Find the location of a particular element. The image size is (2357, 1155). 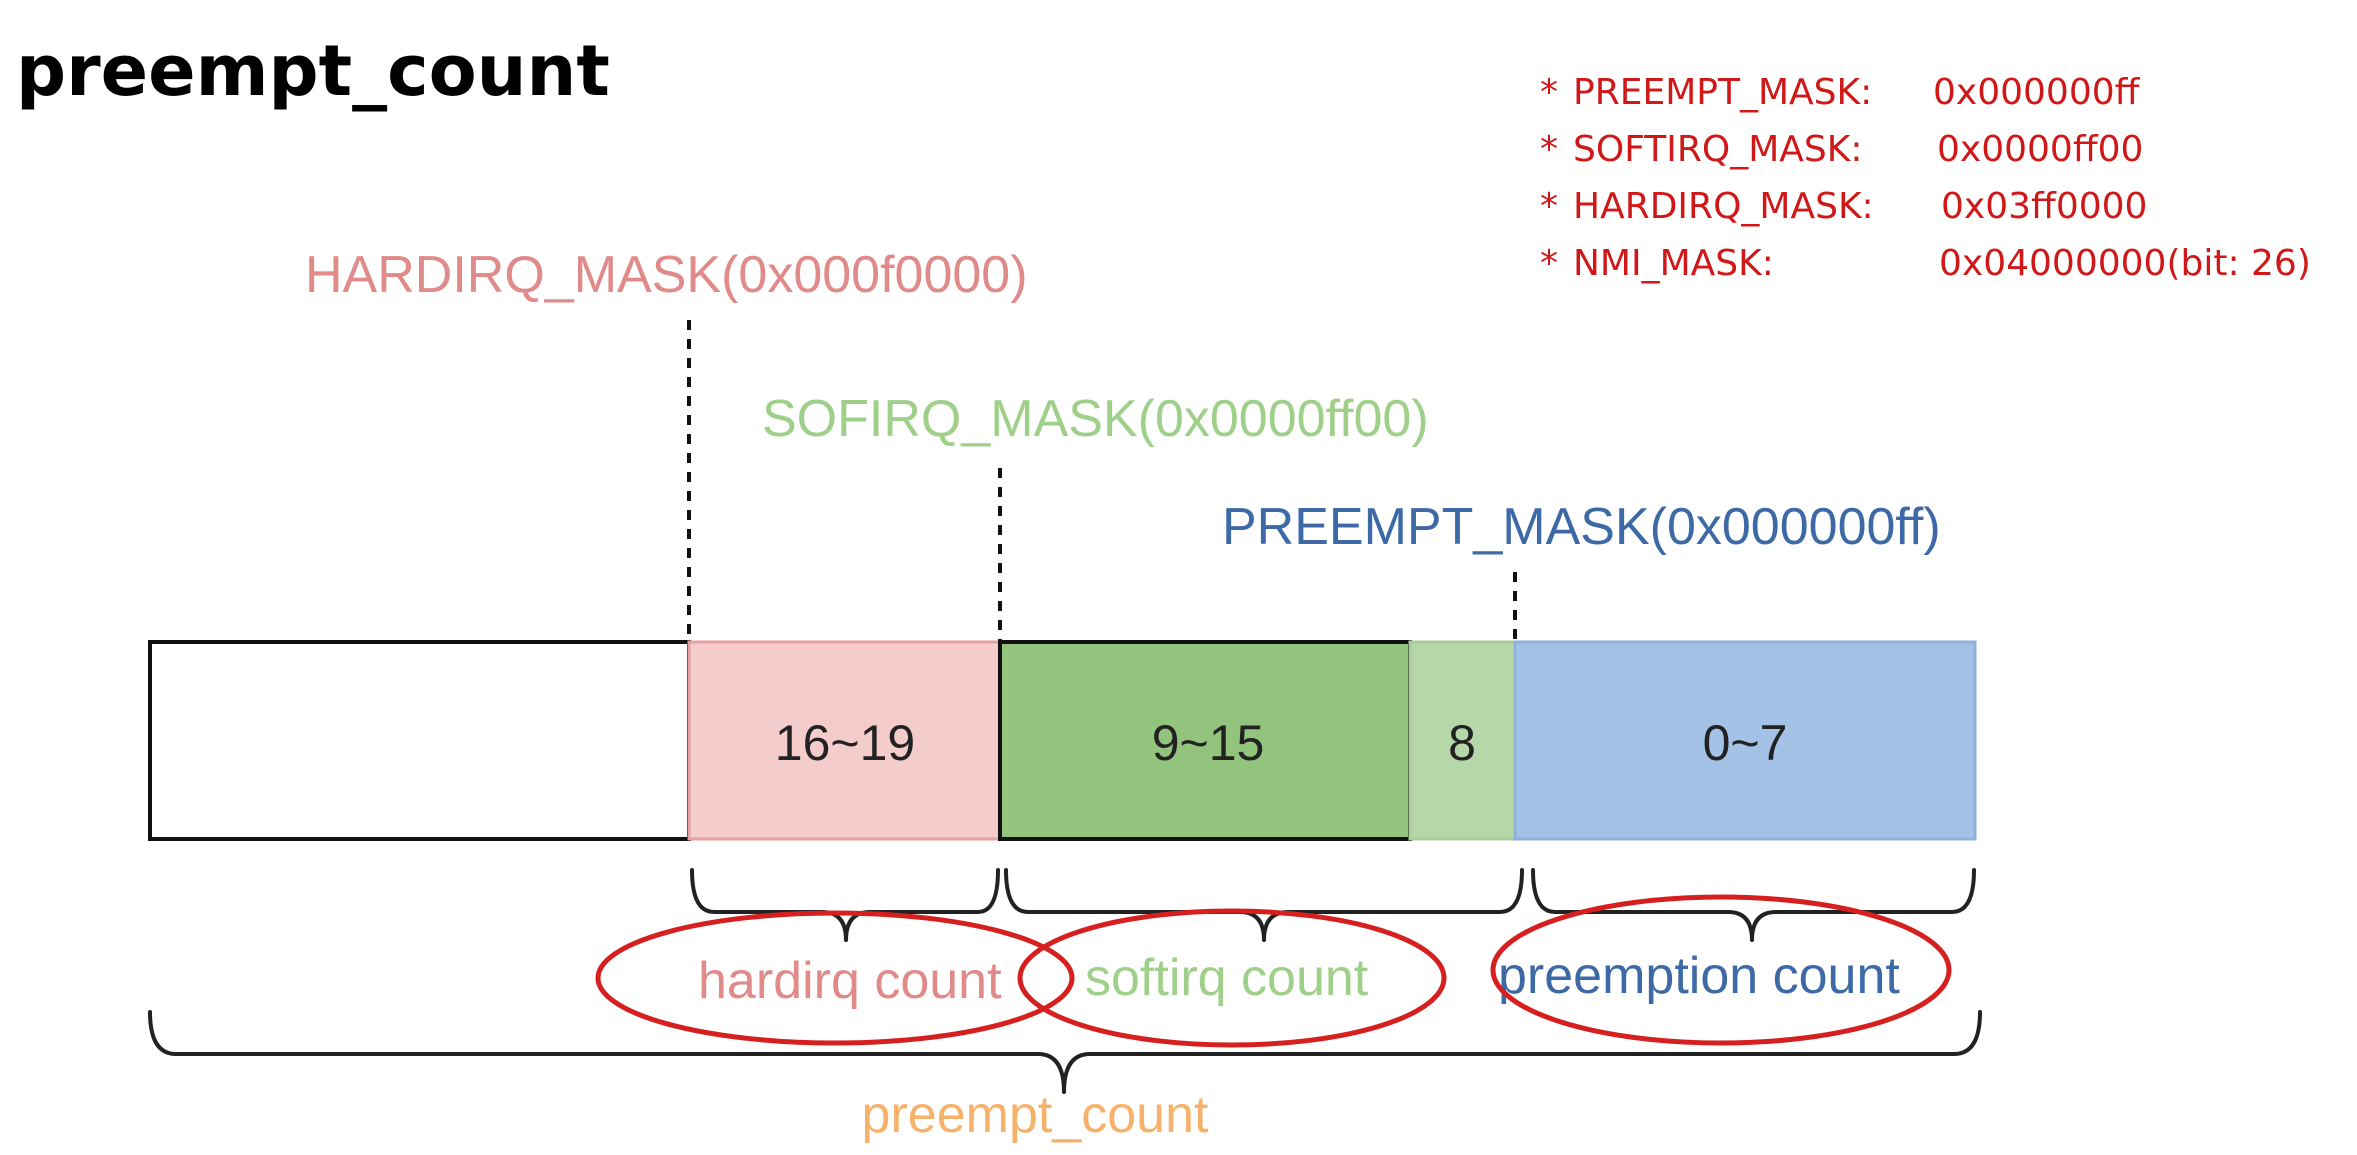

note-value: 0x03ff0000 is located at coordinates (2044, 206).